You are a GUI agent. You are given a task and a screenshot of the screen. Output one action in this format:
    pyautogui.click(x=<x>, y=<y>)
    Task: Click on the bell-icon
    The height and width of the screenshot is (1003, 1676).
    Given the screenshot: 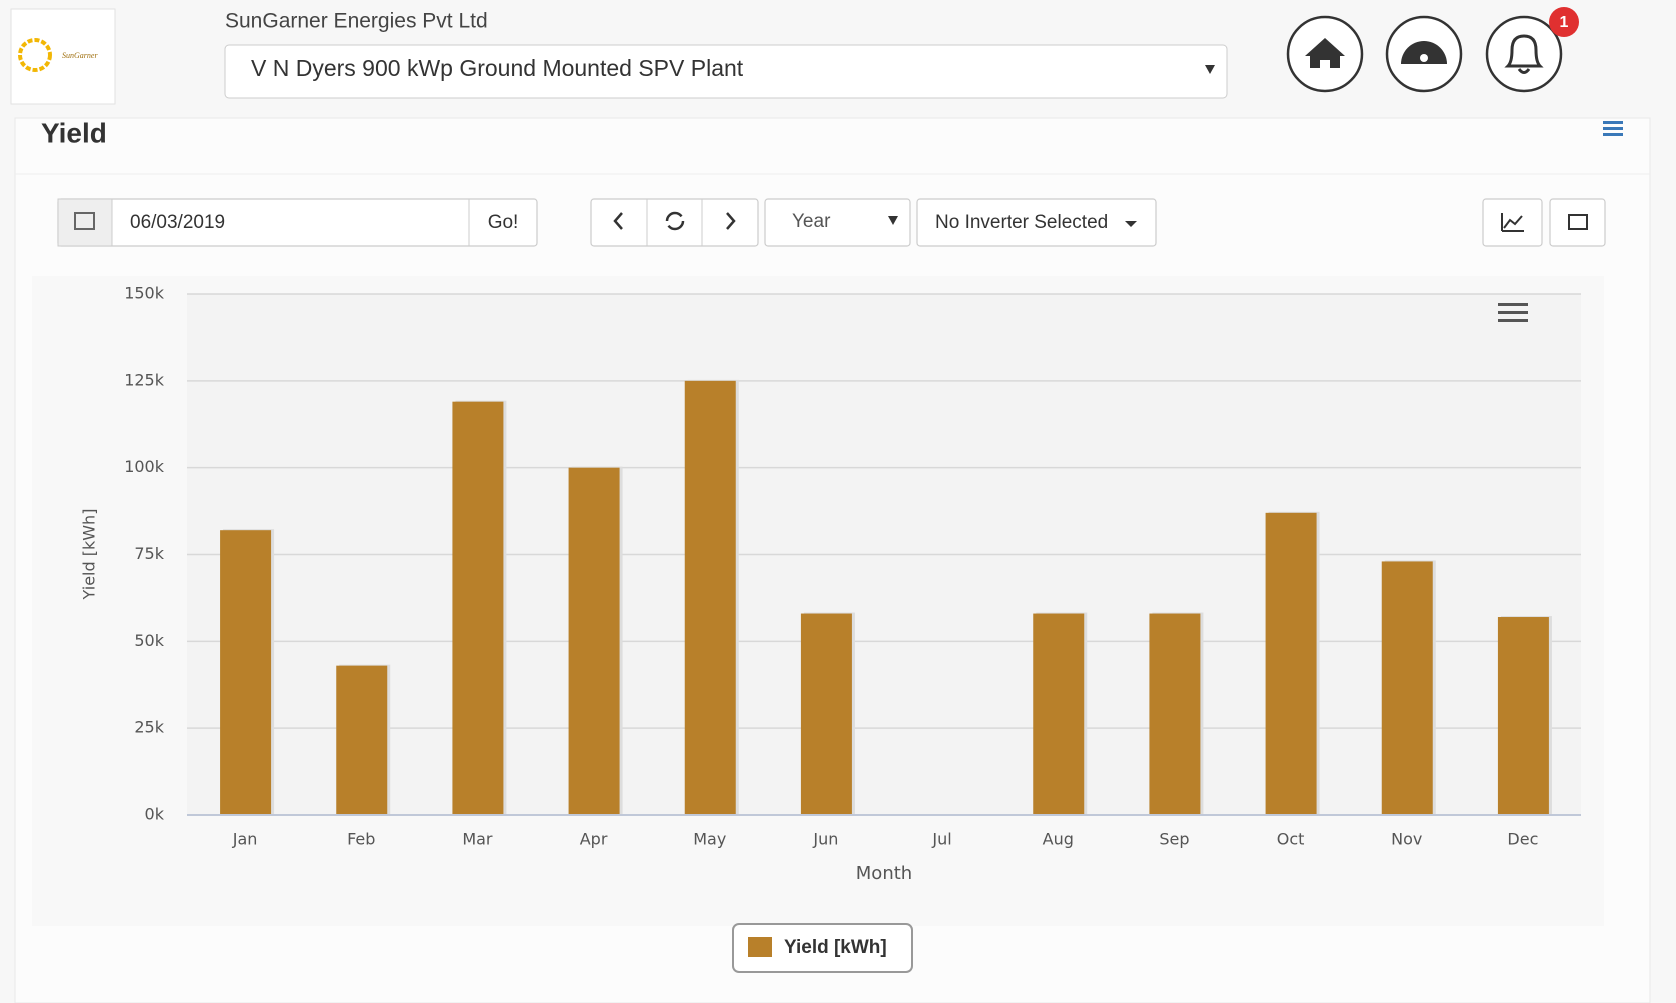 What is the action you would take?
    pyautogui.click(x=1524, y=54)
    